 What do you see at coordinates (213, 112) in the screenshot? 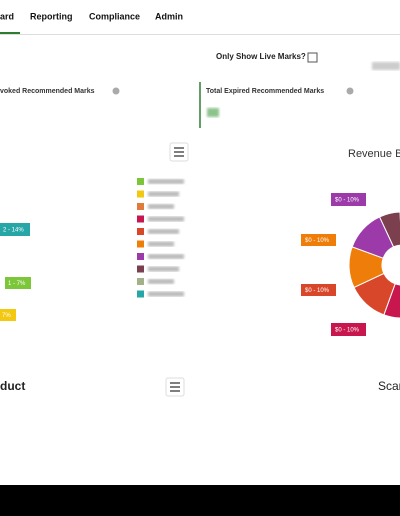
I see `card-value` at bounding box center [213, 112].